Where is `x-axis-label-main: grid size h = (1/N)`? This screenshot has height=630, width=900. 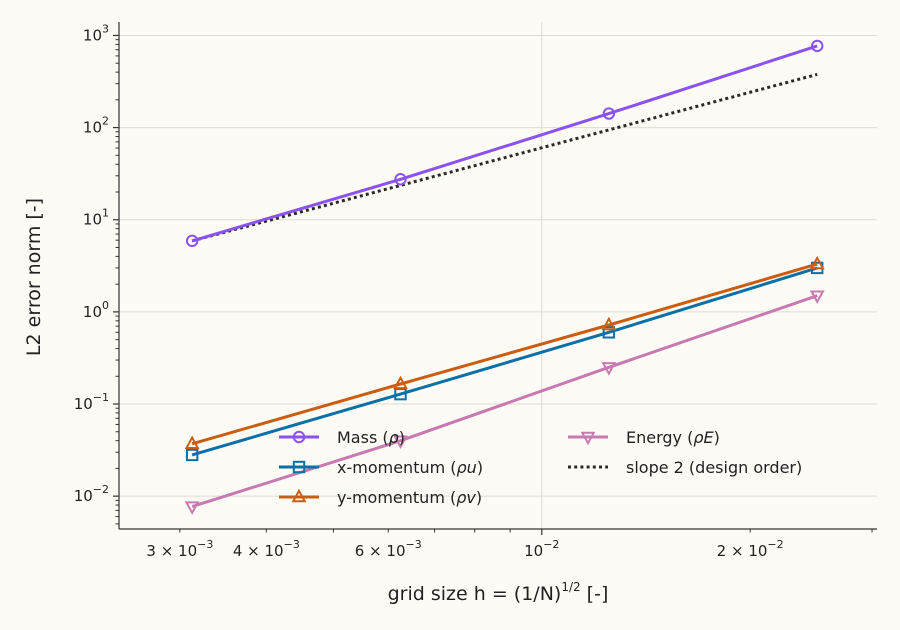 x-axis-label-main: grid size h = (1/N) is located at coordinates (475, 594).